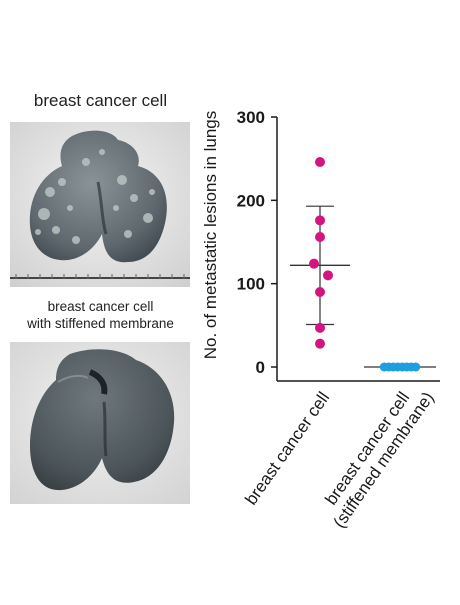 The height and width of the screenshot is (605, 460). Describe the element at coordinates (100, 423) in the screenshot. I see `lung-tissue-photo-stiffened` at that location.